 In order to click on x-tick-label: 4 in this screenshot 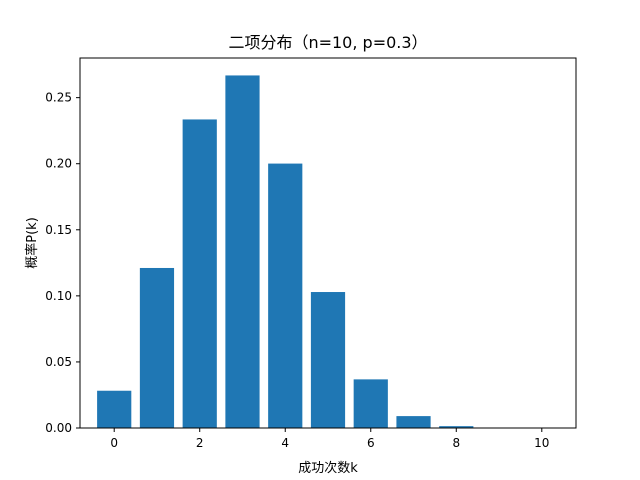, I will do `click(285, 443)`.